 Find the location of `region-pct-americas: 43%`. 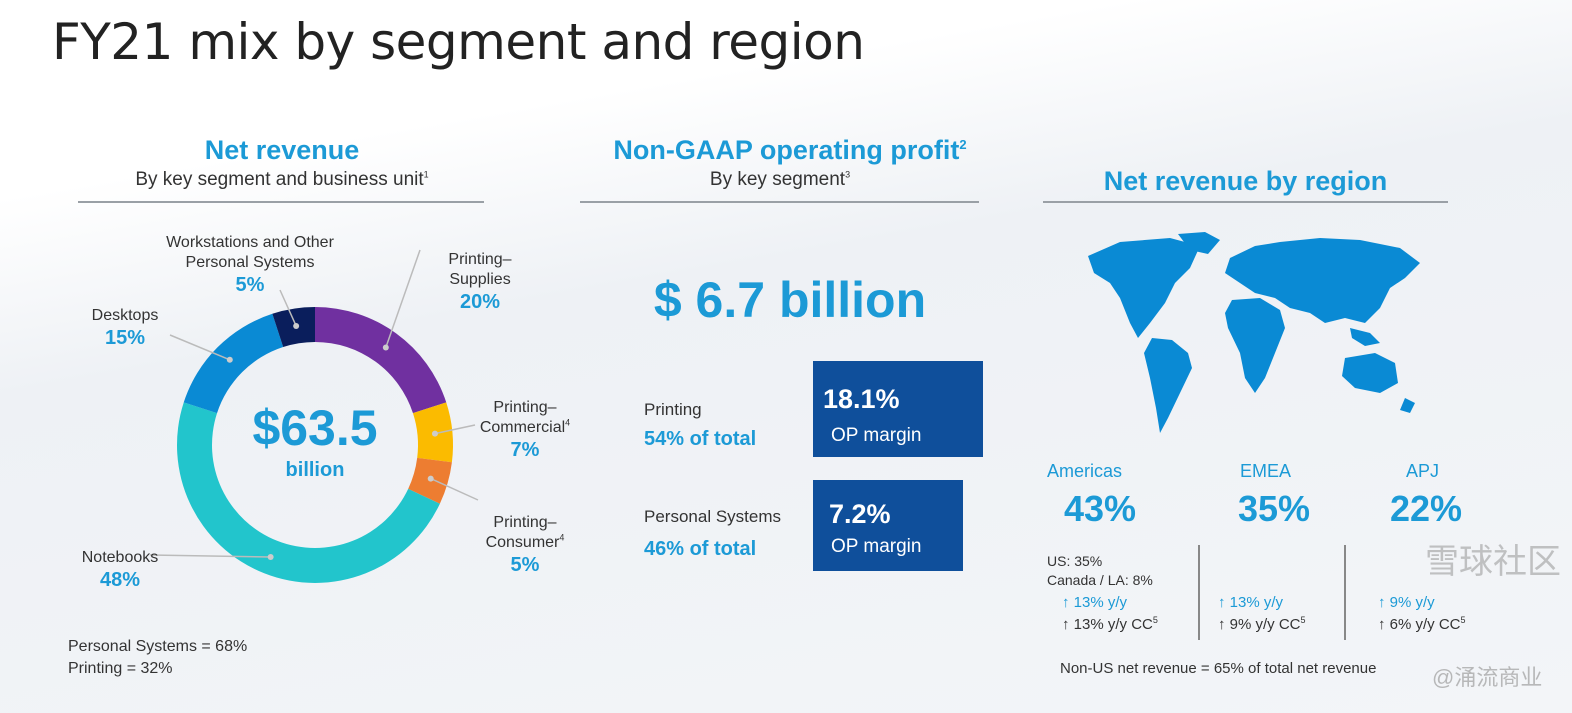

region-pct-americas: 43% is located at coordinates (1100, 508).